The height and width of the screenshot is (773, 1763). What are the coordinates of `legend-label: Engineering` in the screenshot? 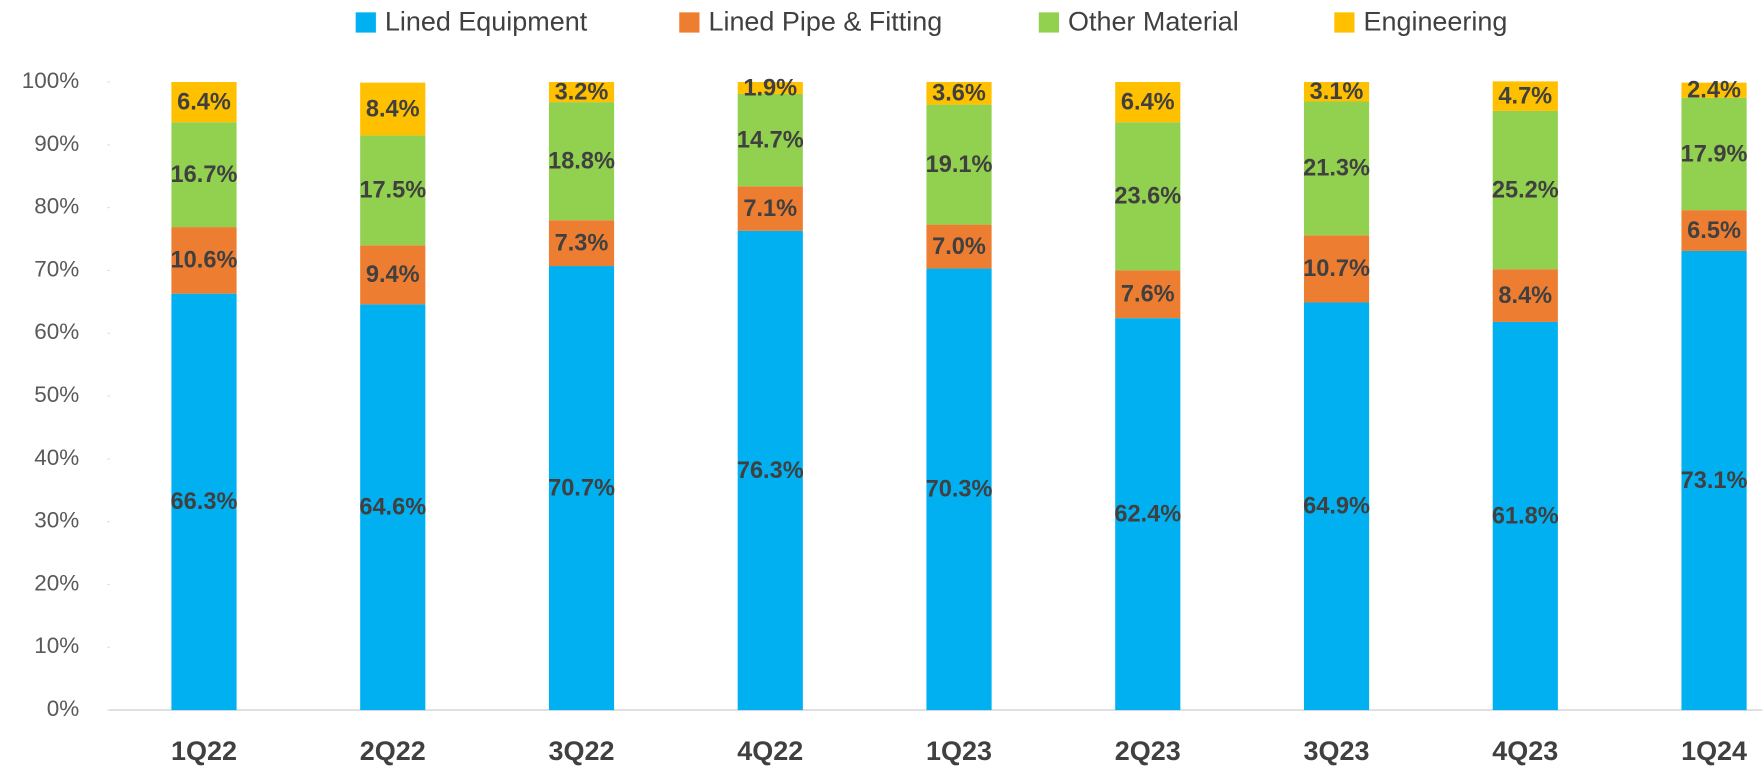 It's located at (1436, 22).